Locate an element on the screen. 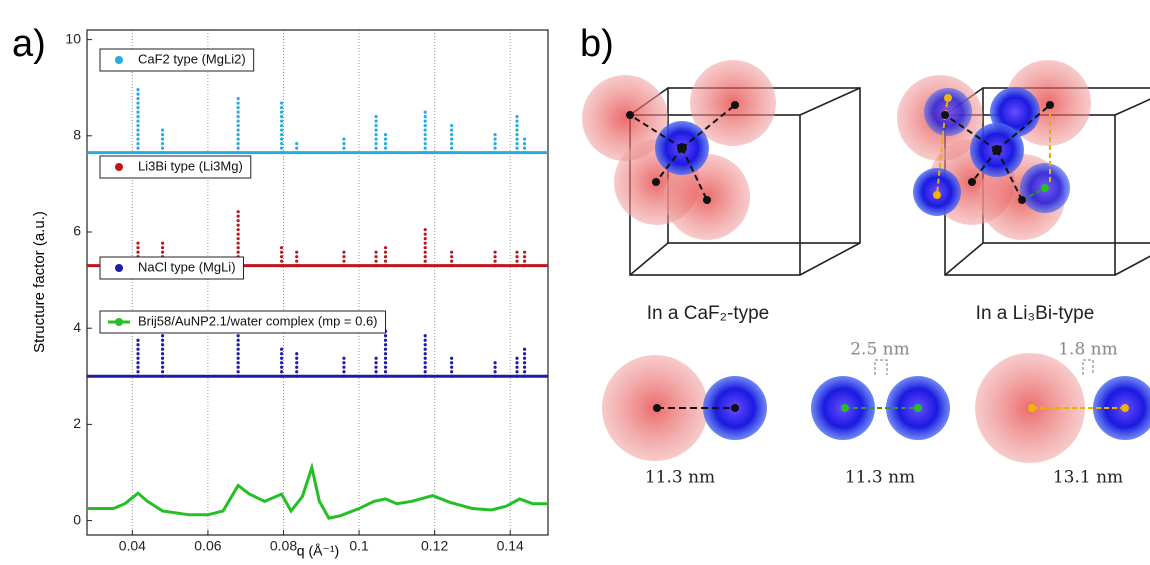 The height and width of the screenshot is (565, 1150). caption: In a CaF₂-type is located at coordinates (708, 313).